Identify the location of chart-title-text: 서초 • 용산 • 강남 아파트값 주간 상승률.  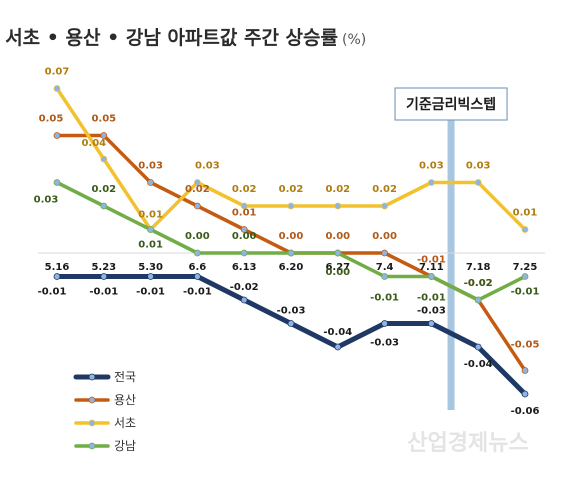
(171, 38).